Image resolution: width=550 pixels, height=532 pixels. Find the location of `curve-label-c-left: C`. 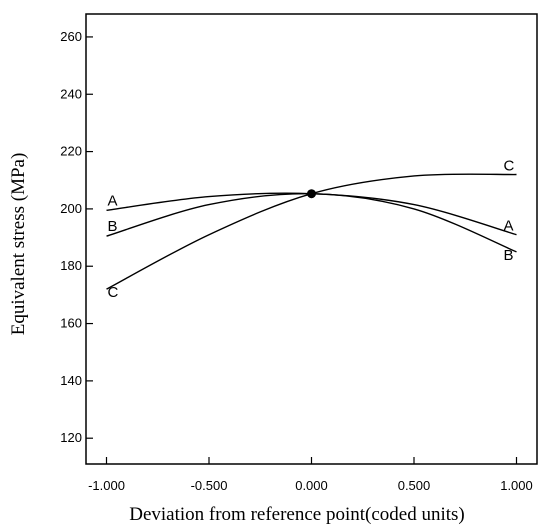

curve-label-c-left: C is located at coordinates (113, 292).